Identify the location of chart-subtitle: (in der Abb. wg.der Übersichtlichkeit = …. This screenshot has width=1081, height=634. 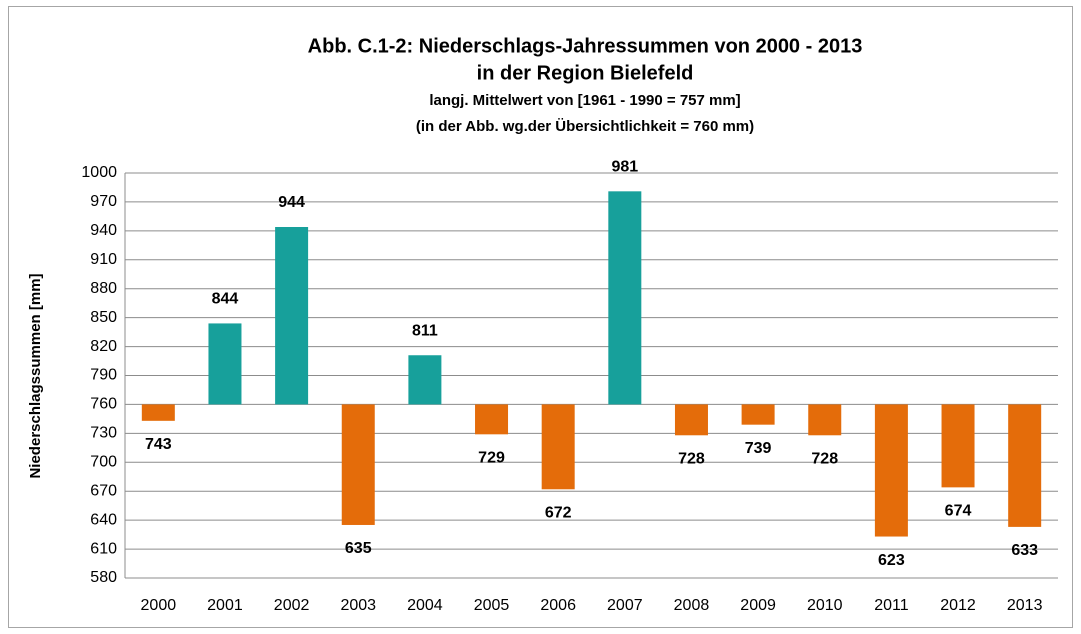
(585, 126).